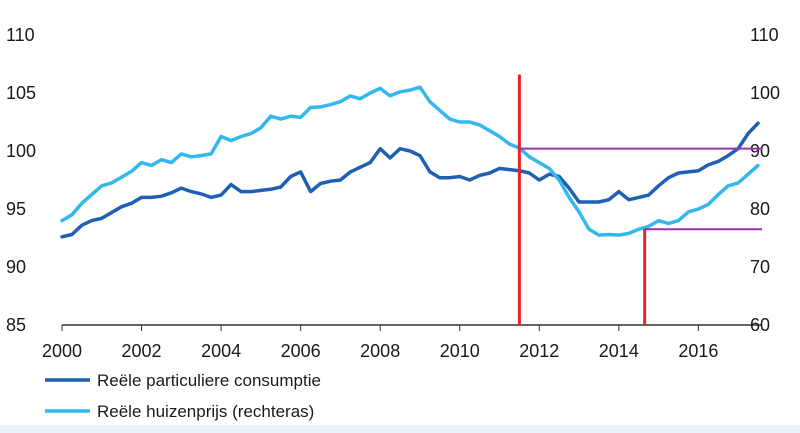 This screenshot has height=433, width=800. Describe the element at coordinates (765, 93) in the screenshot. I see `right-tick-label: 100` at that location.